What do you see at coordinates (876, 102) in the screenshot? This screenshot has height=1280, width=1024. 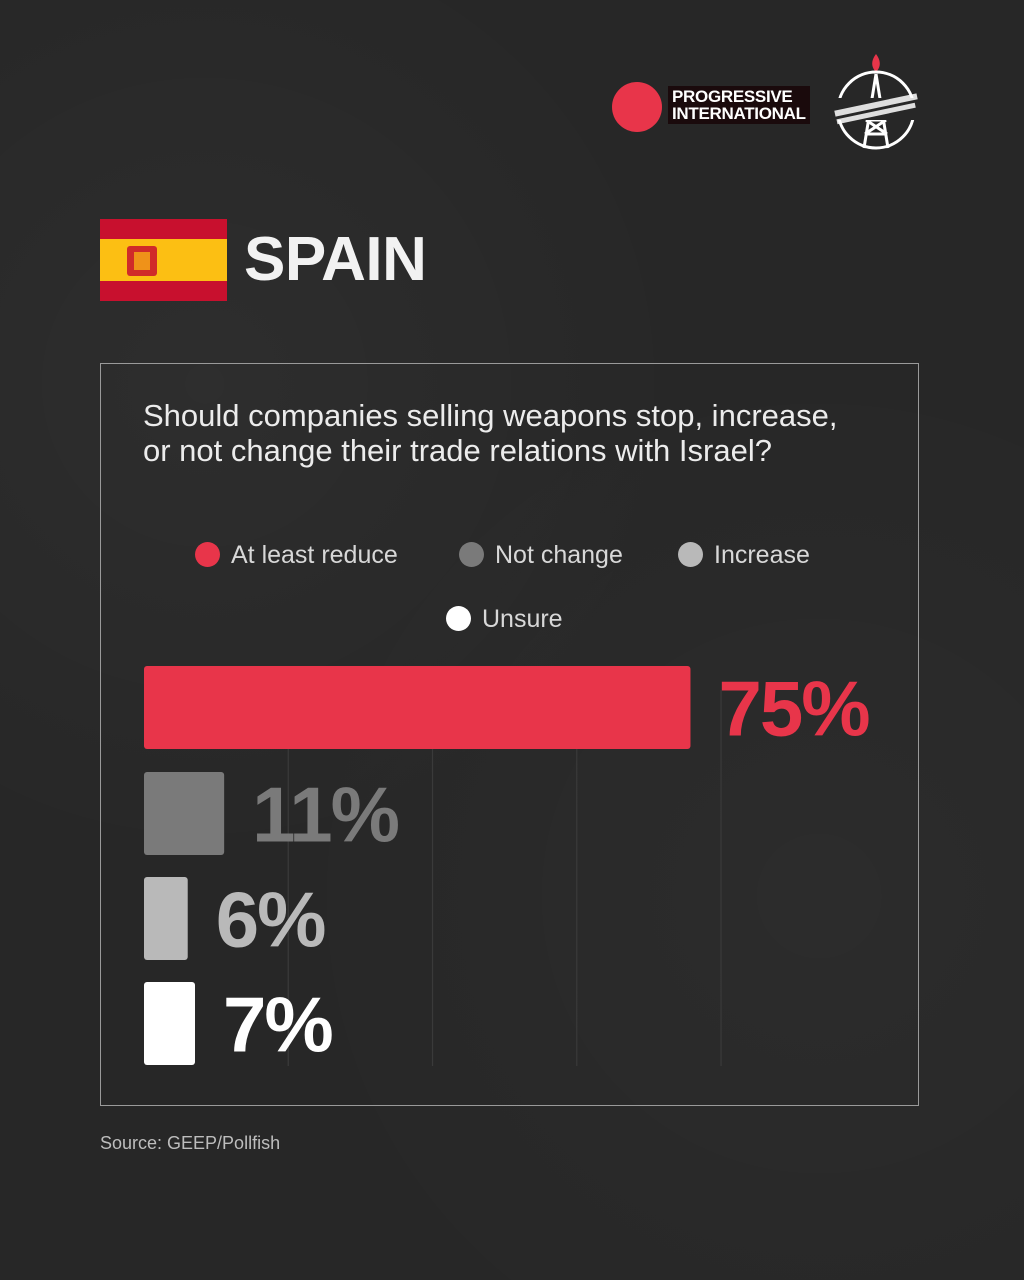 I see `energy-embargo-emblem-icon` at bounding box center [876, 102].